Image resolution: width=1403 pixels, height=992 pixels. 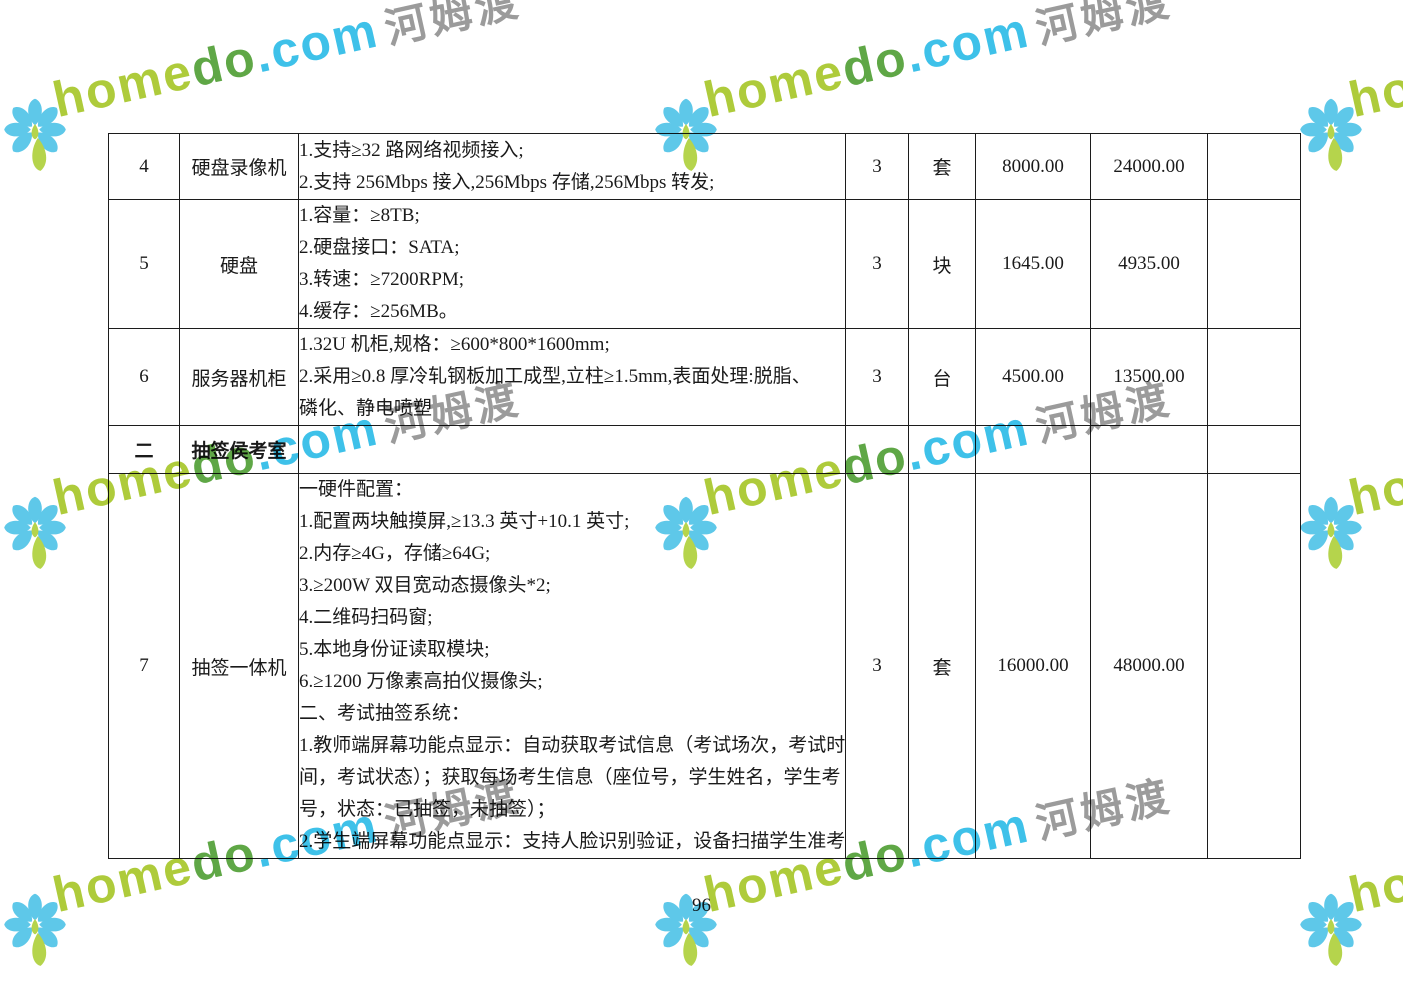 I want to click on unit-price: 16000.00, so click(x=1033, y=666).